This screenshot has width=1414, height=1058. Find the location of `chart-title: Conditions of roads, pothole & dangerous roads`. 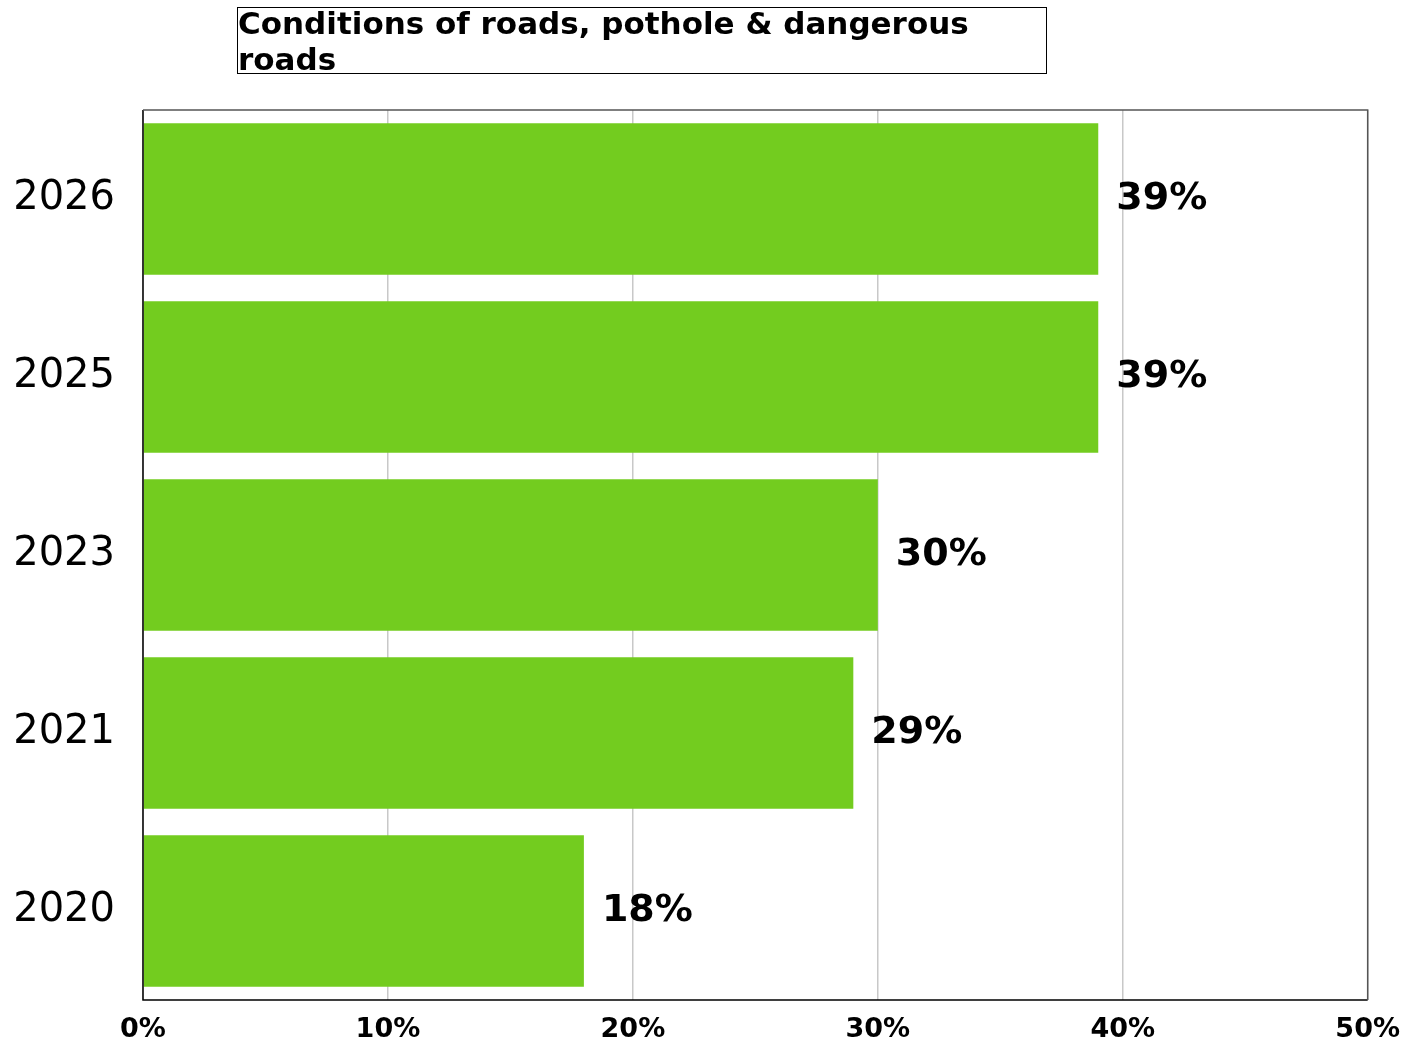

chart-title: Conditions of roads, pothole & dangerous roads is located at coordinates (642, 40).